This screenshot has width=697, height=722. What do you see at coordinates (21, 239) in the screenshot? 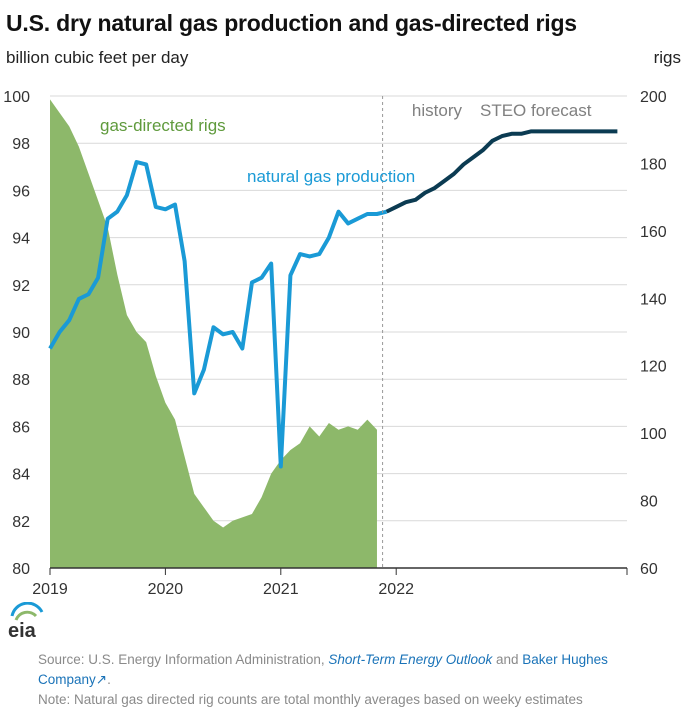
I see `y-left-tick-label: 94` at bounding box center [21, 239].